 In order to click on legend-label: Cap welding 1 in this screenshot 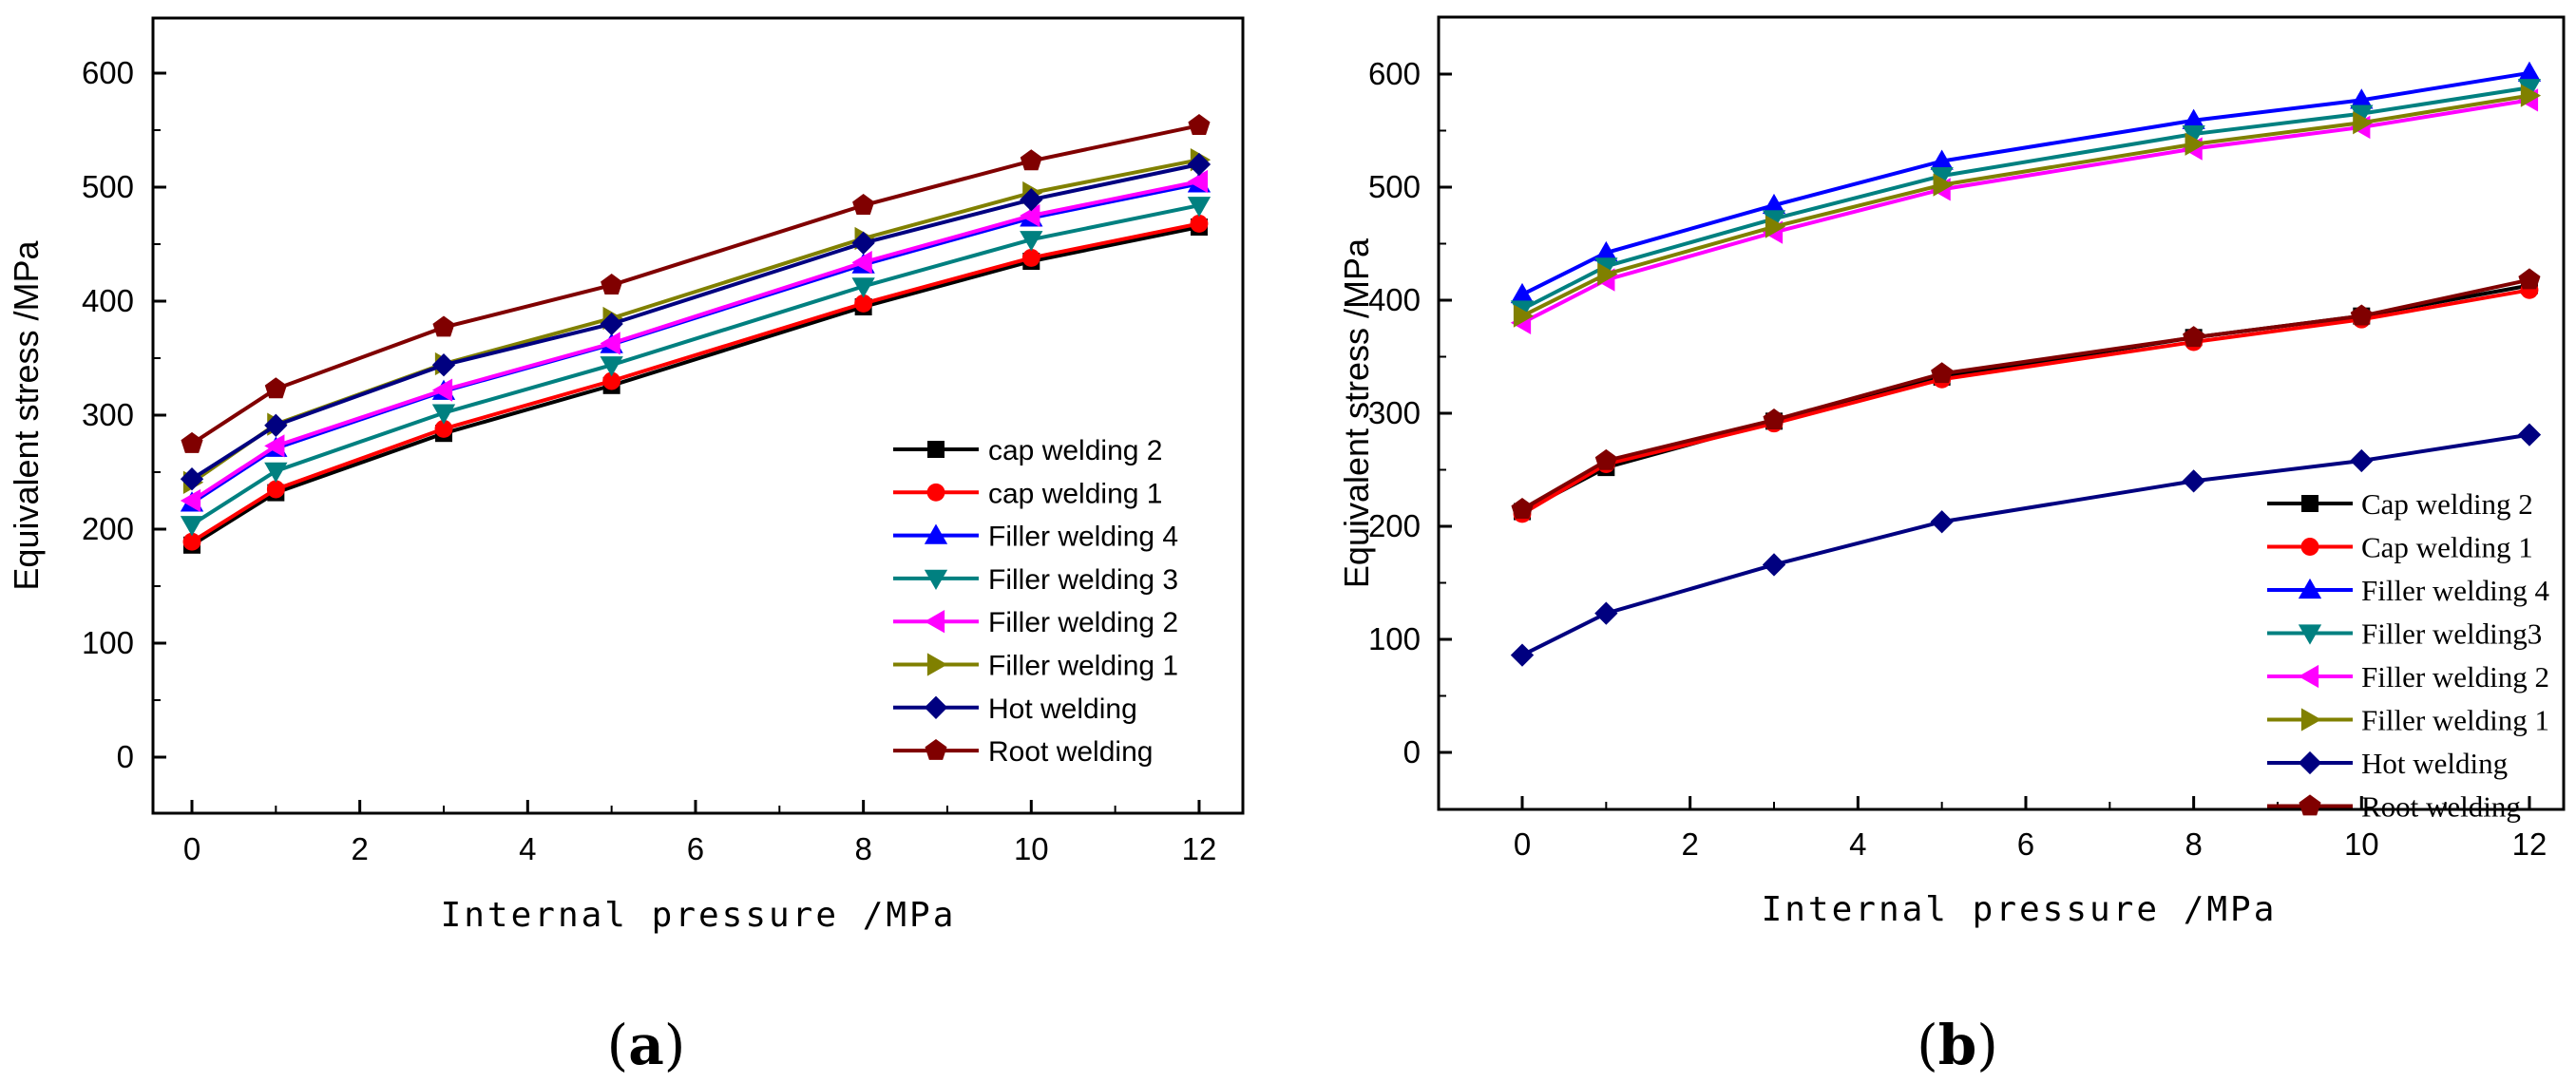, I will do `click(2447, 547)`.